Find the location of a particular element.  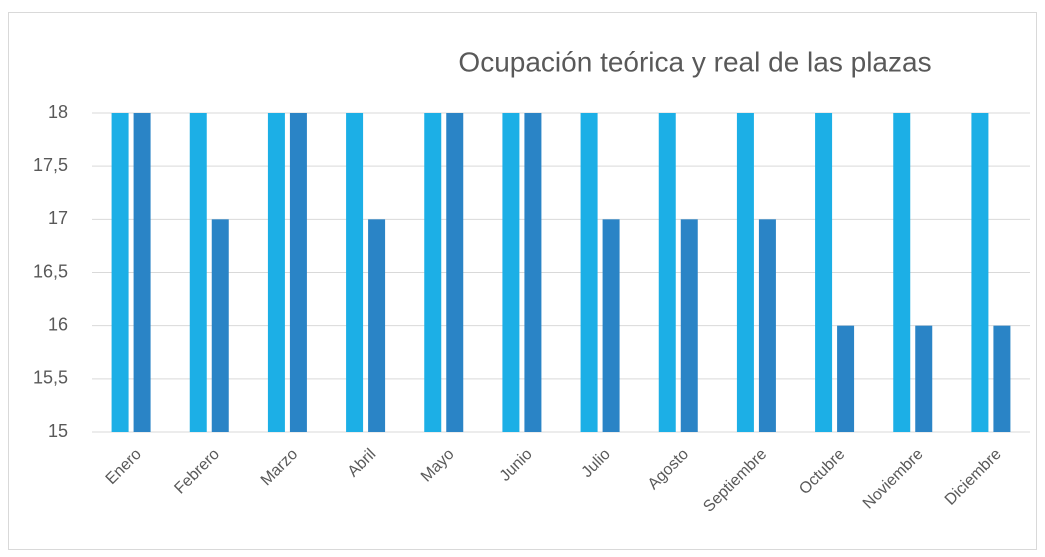

y-tick-label: 17 is located at coordinates (58, 218).